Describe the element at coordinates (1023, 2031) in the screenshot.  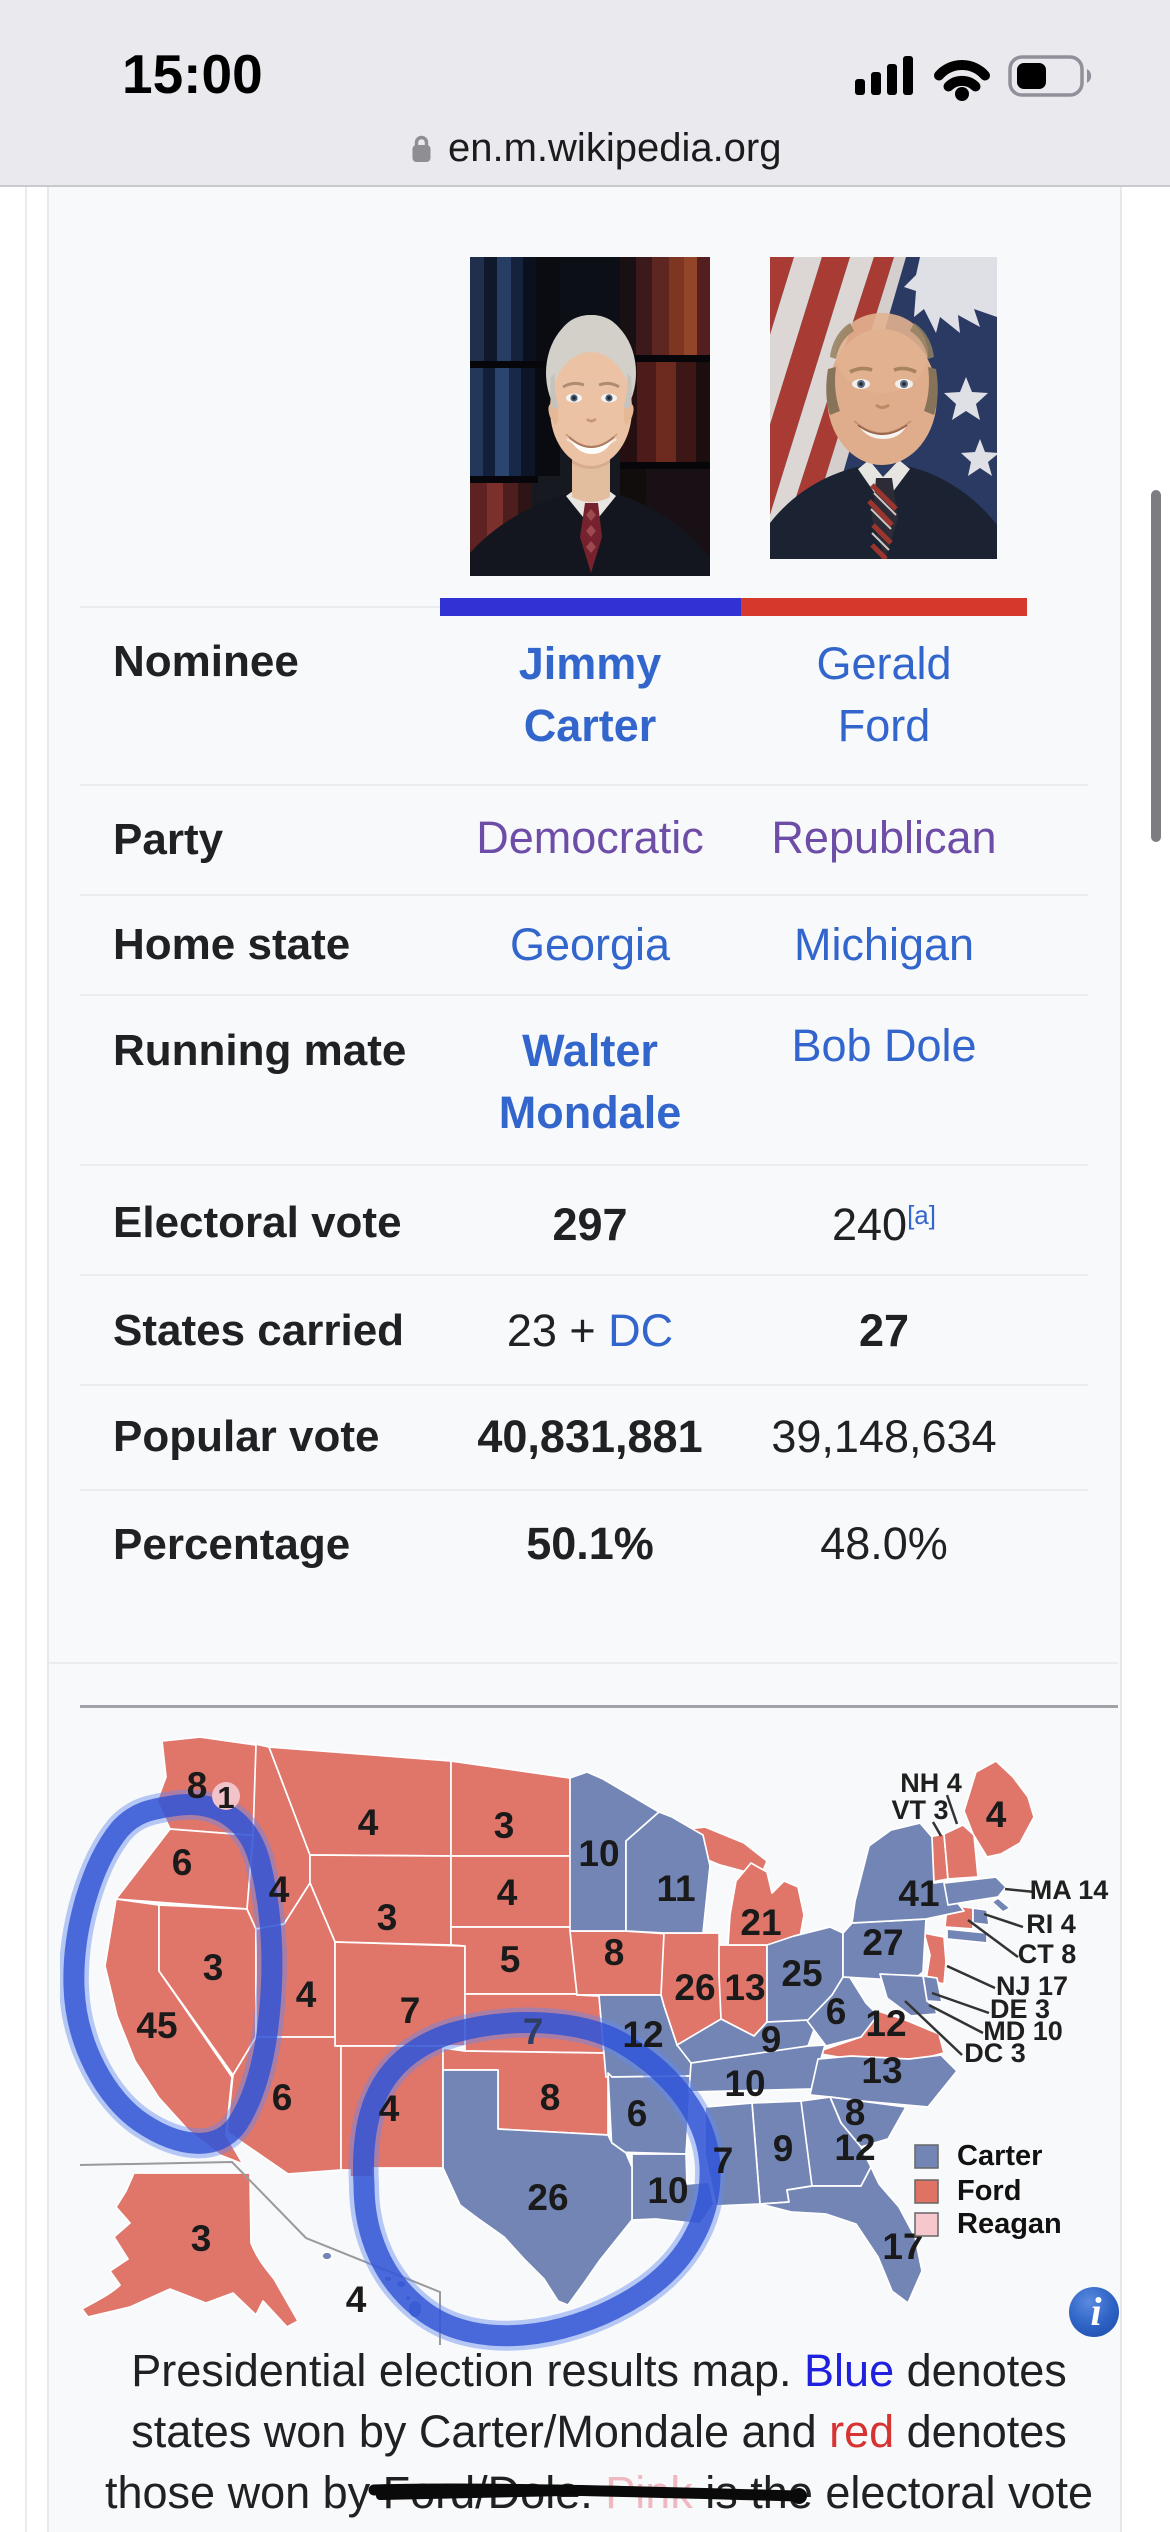
I see `svg-text: MD 10` at that location.